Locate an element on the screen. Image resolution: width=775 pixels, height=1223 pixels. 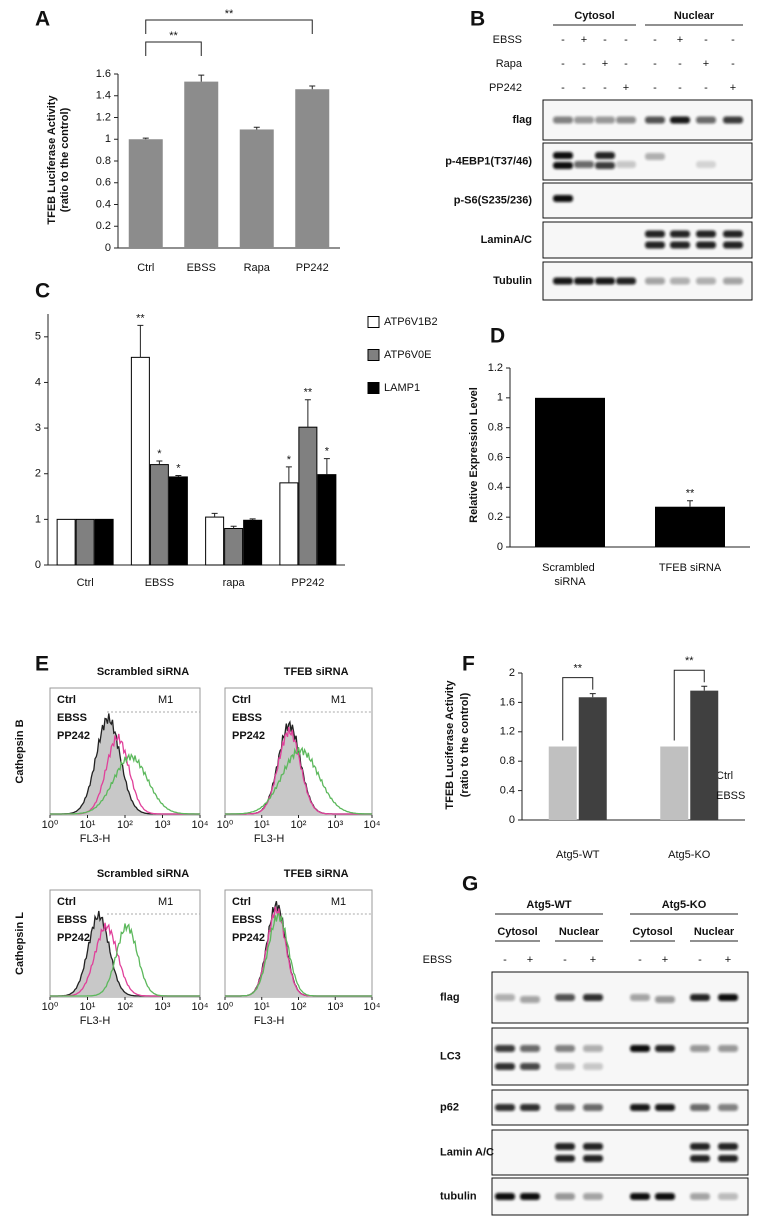
significance-label: ** is located at coordinates (690, 494).